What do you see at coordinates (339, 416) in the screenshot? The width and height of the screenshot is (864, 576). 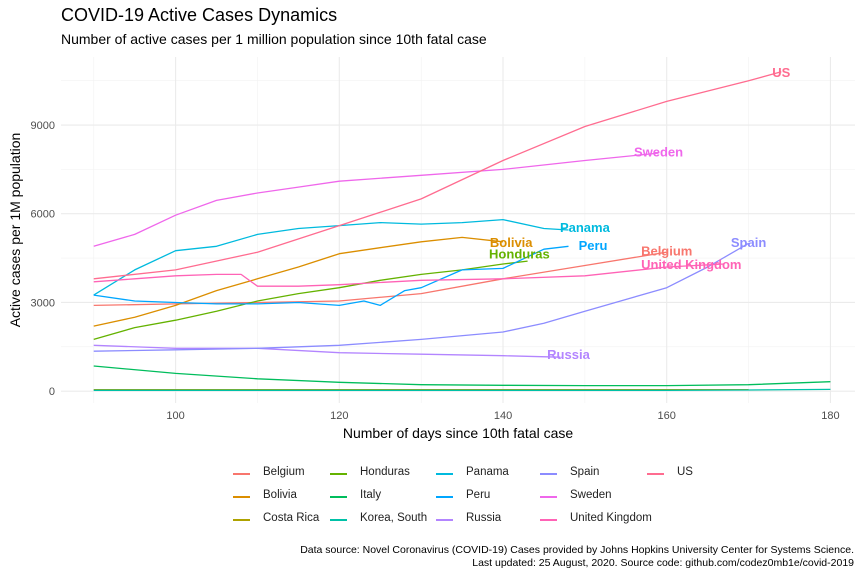 I see `x-tick-label: 120` at bounding box center [339, 416].